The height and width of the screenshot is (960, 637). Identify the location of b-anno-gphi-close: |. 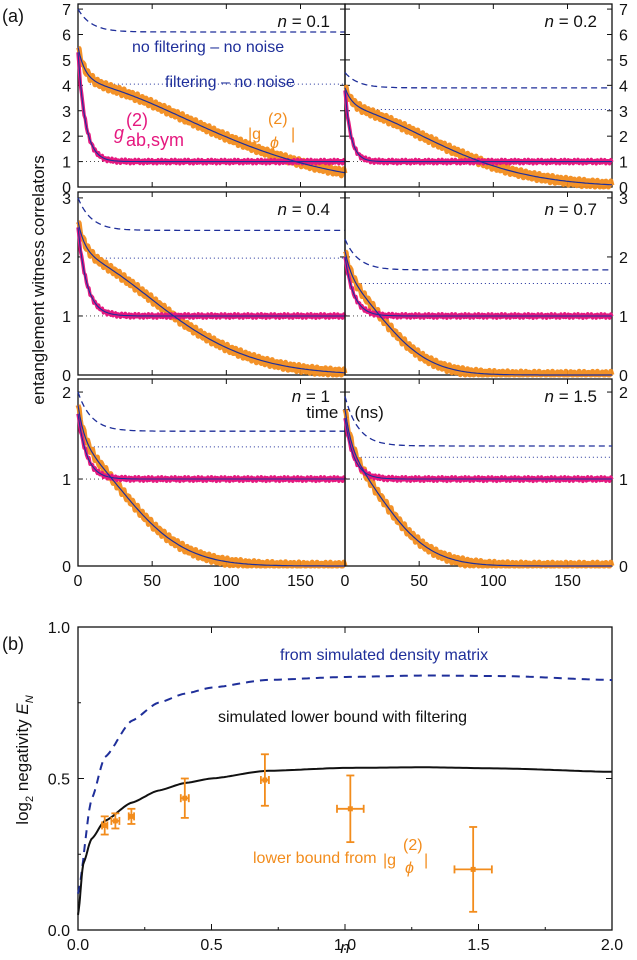
(426, 860).